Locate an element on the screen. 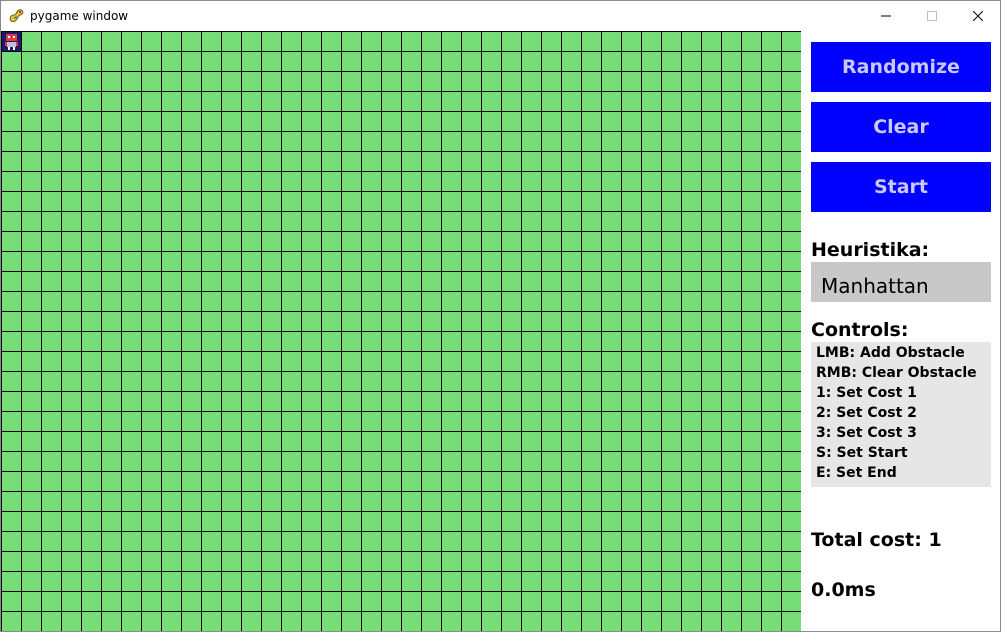 Image resolution: width=1001 pixels, height=632 pixels. maximize-button is located at coordinates (932, 16).